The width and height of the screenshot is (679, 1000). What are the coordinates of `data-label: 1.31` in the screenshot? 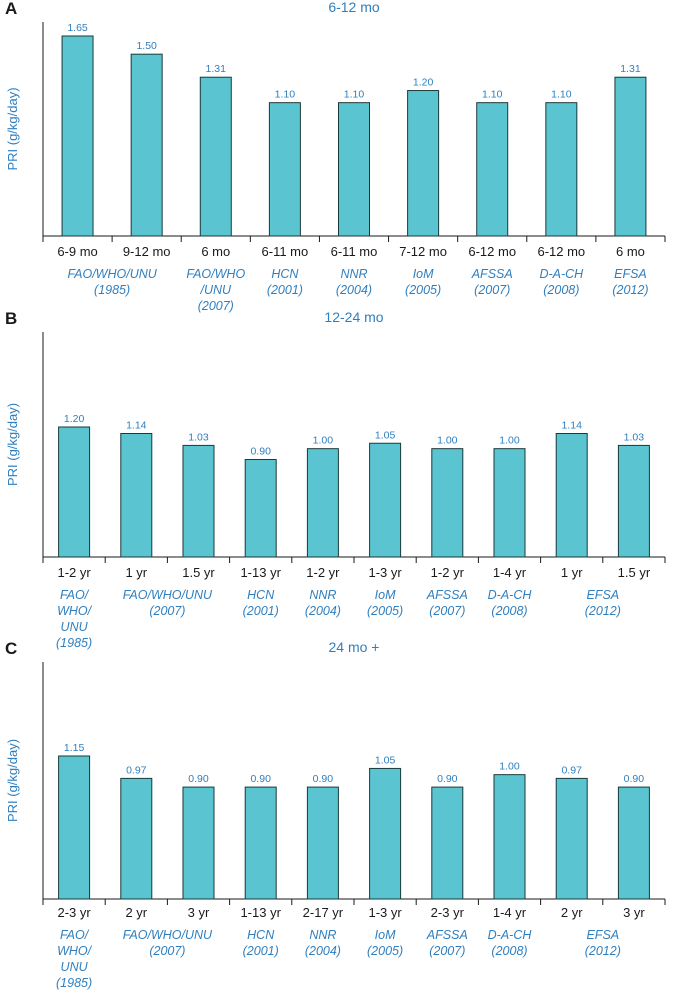 It's located at (630, 69).